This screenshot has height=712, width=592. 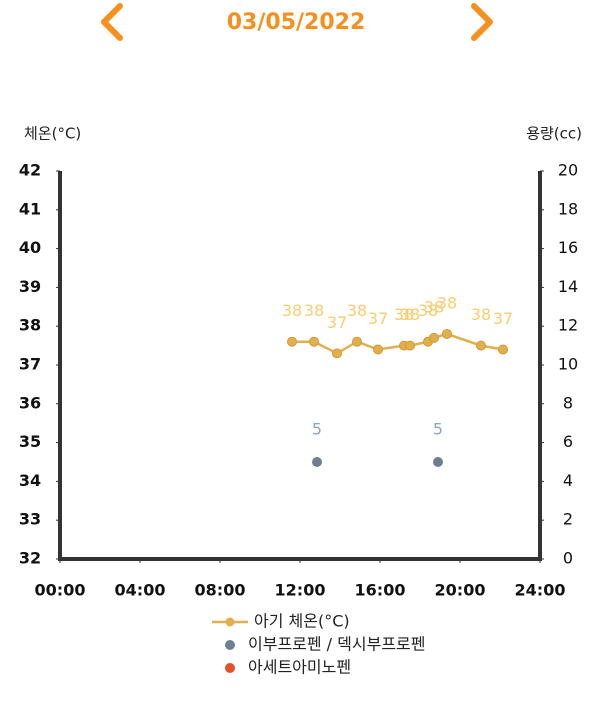 What do you see at coordinates (398, 343) in the screenshot?
I see `temp-line` at bounding box center [398, 343].